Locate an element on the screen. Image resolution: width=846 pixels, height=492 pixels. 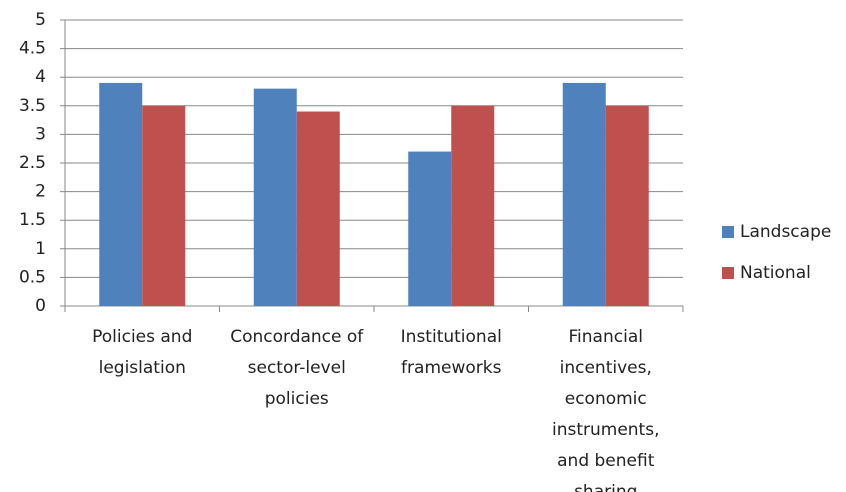
legend-label: Landscape is located at coordinates (785, 232).